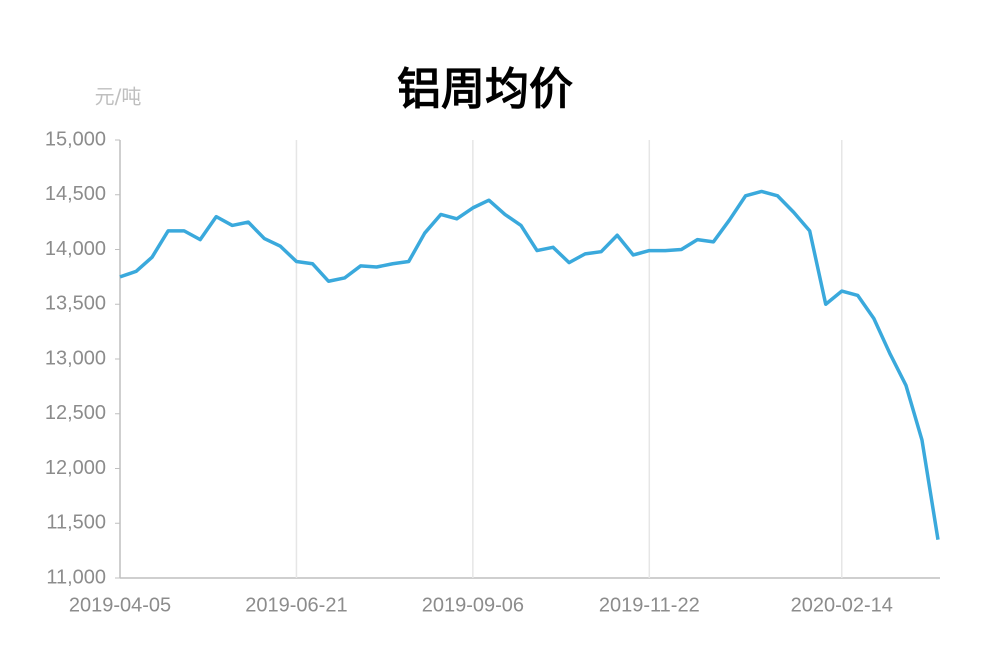 The image size is (1000, 660). What do you see at coordinates (118, 97) in the screenshot?
I see `y-axis-label: 元/吨` at bounding box center [118, 97].